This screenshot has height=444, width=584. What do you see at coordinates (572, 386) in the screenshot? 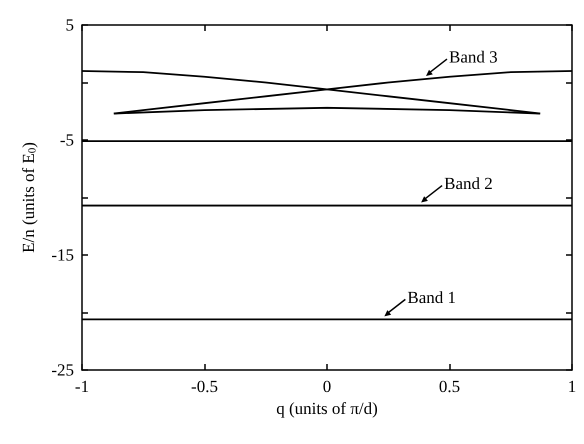
I see `x-tick-label: 1` at bounding box center [572, 386].